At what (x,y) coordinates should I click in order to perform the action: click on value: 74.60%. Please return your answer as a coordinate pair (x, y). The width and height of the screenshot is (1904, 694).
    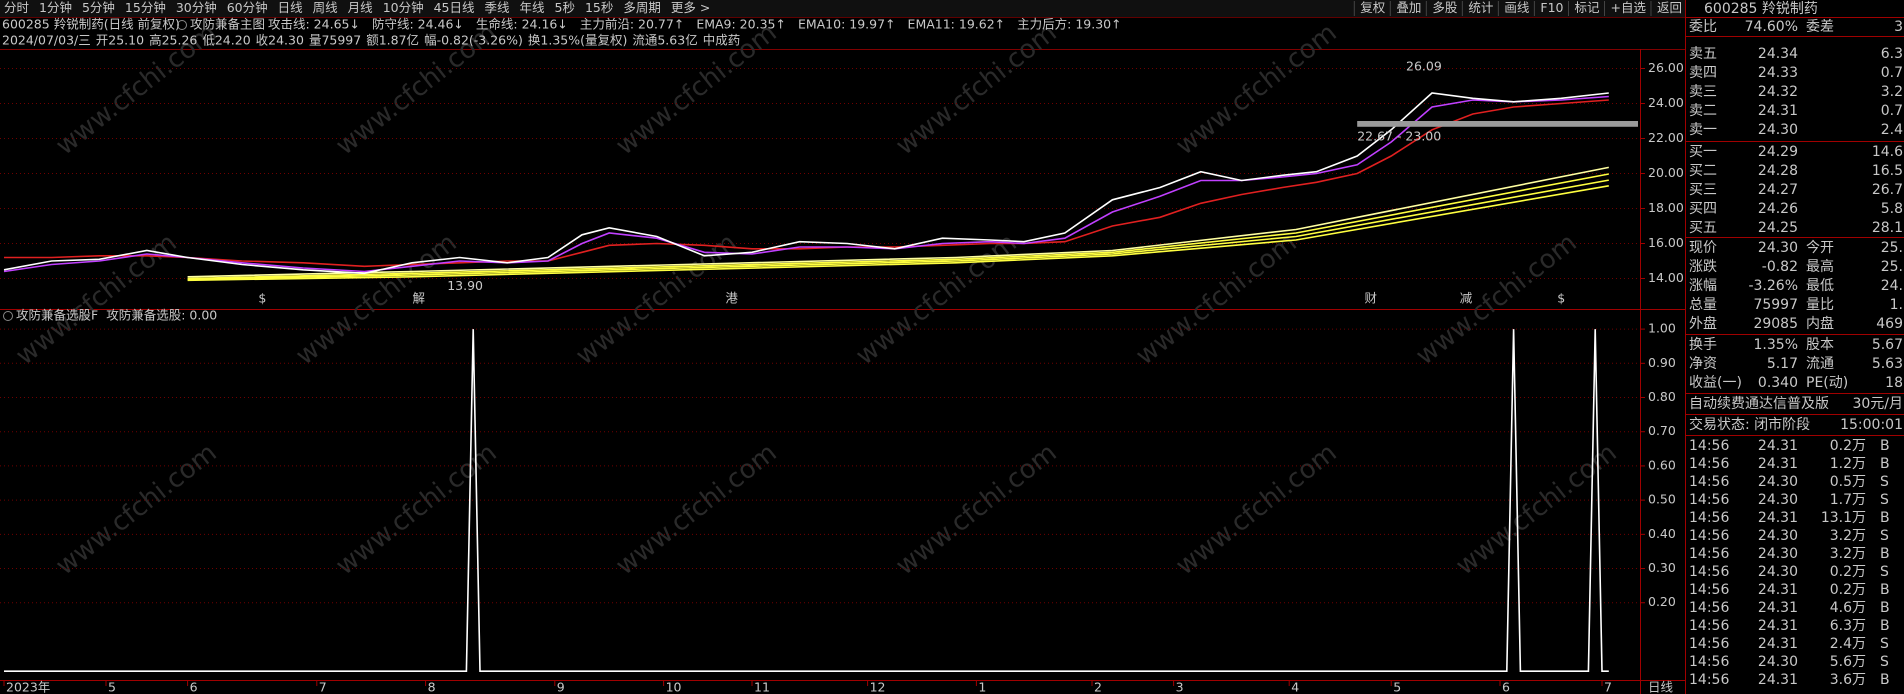
    Looking at the image, I should click on (1771, 27).